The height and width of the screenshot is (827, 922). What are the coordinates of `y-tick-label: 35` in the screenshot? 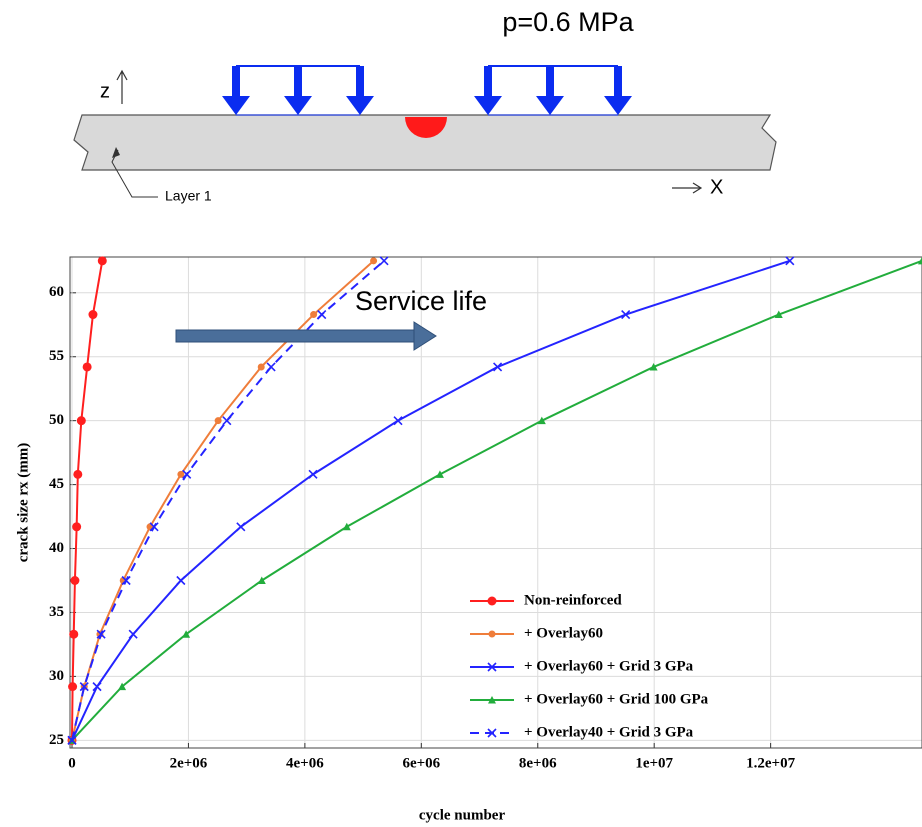 It's located at (56, 612).